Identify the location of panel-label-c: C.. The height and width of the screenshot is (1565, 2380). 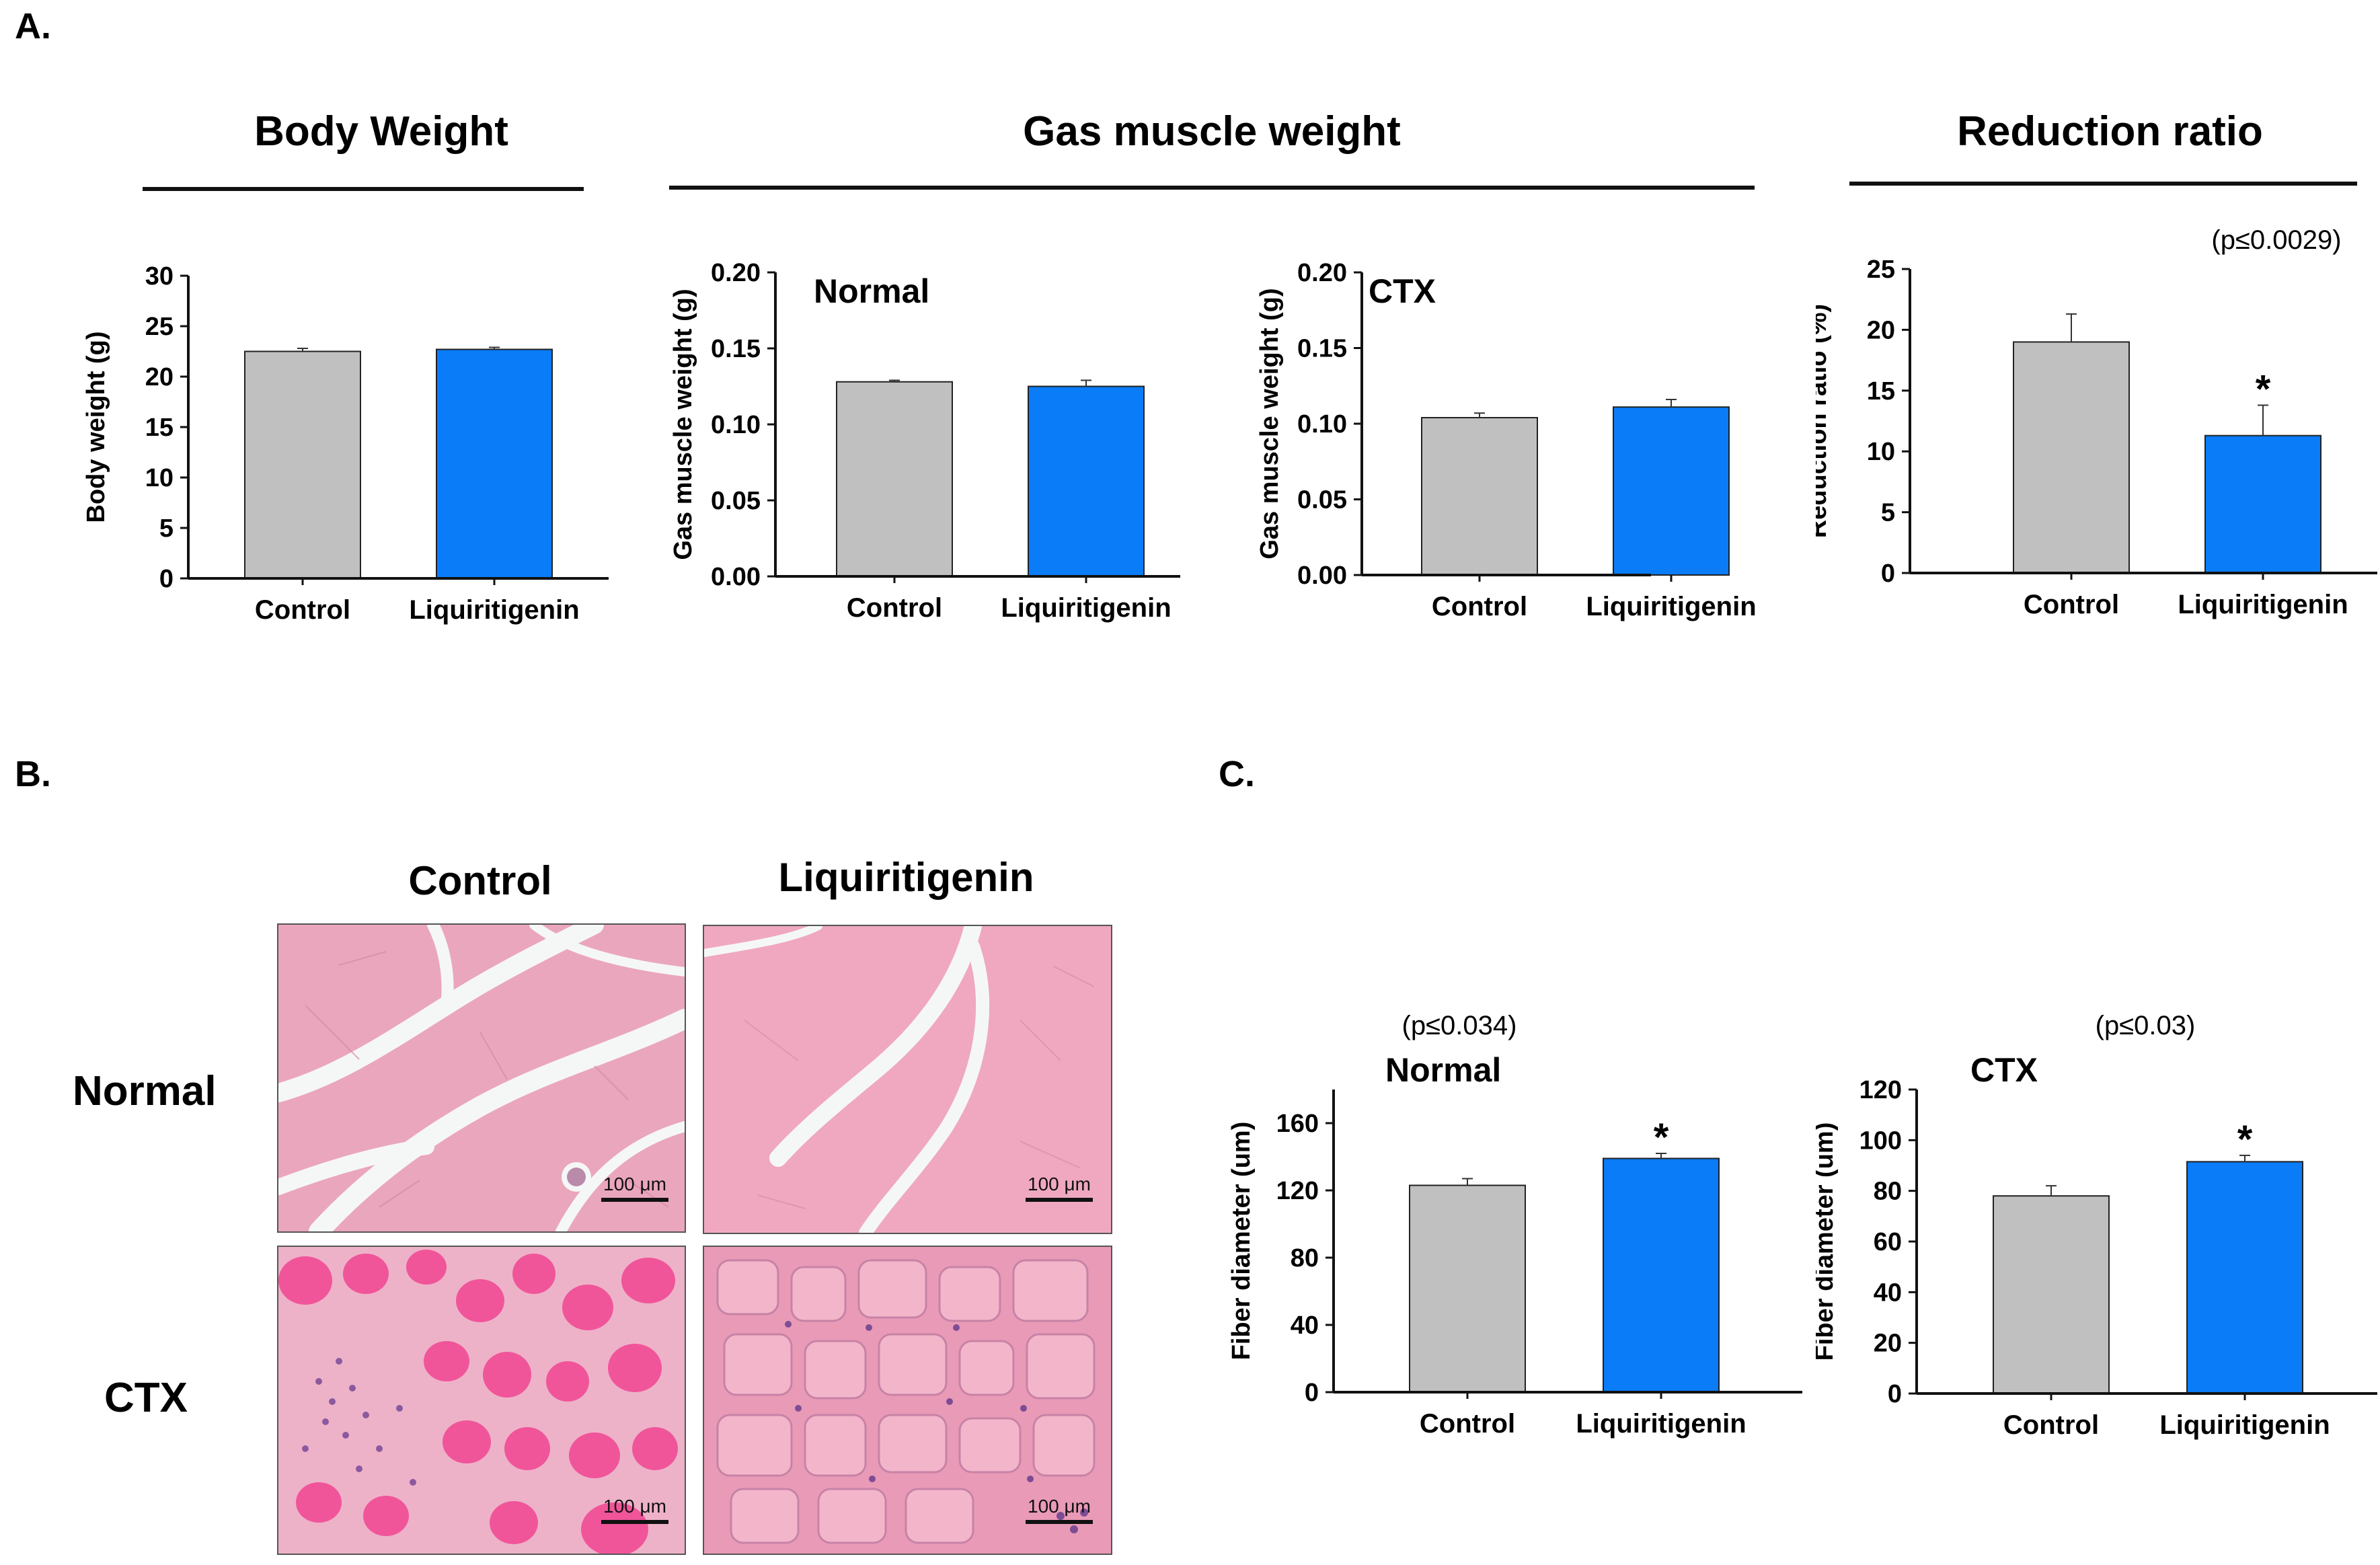
(1237, 774).